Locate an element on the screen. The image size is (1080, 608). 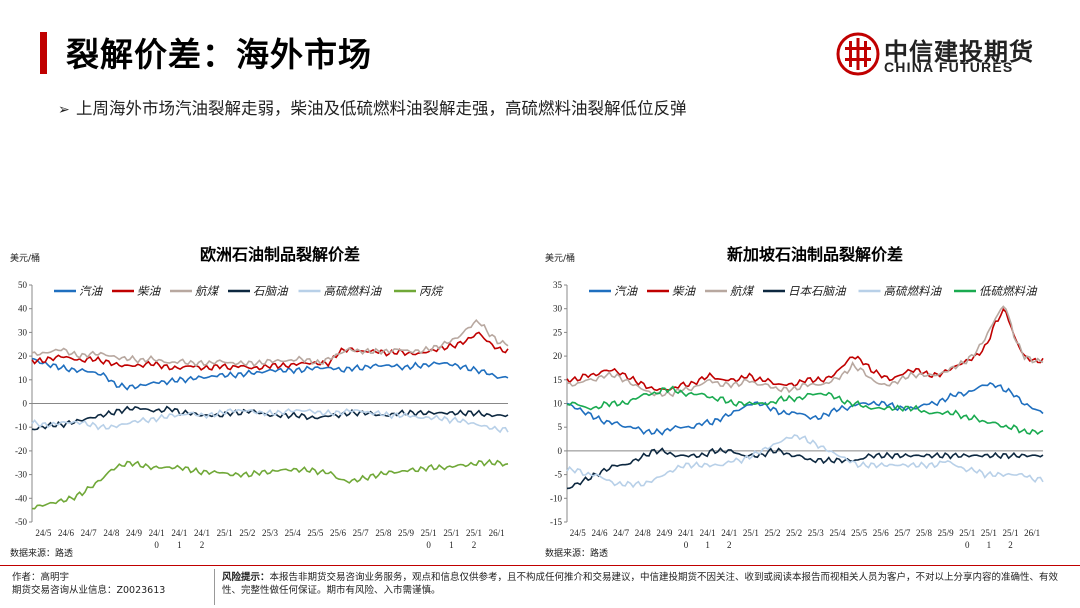
y-tick-label: -40 is located at coordinates (21, 498).